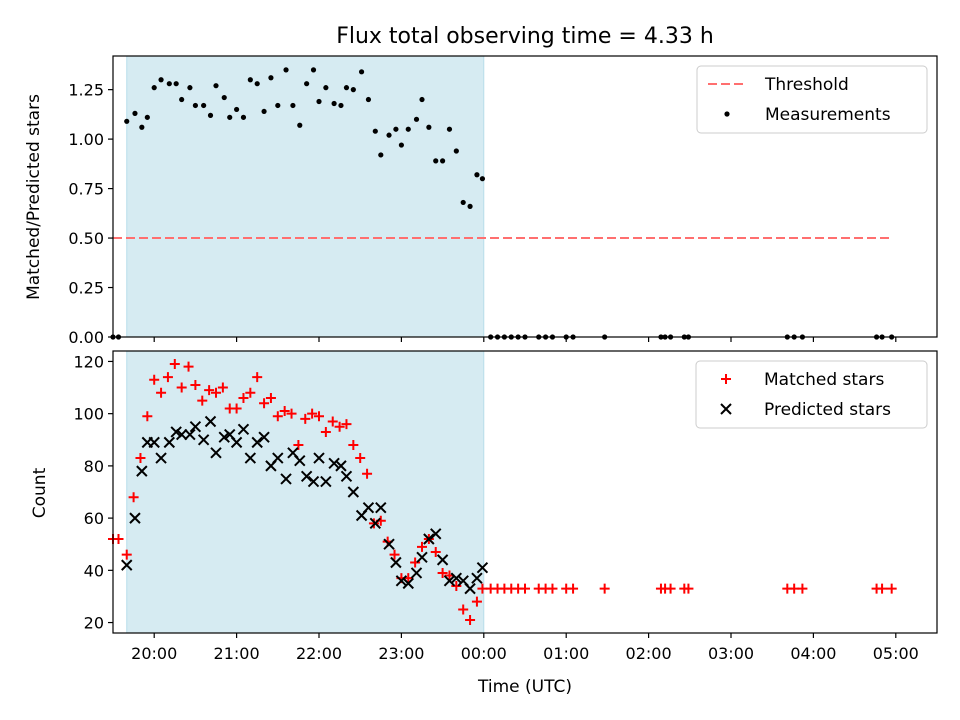 Image resolution: width=960 pixels, height=720 pixels. I want to click on bottom-y-axis-label: Count, so click(40, 492).